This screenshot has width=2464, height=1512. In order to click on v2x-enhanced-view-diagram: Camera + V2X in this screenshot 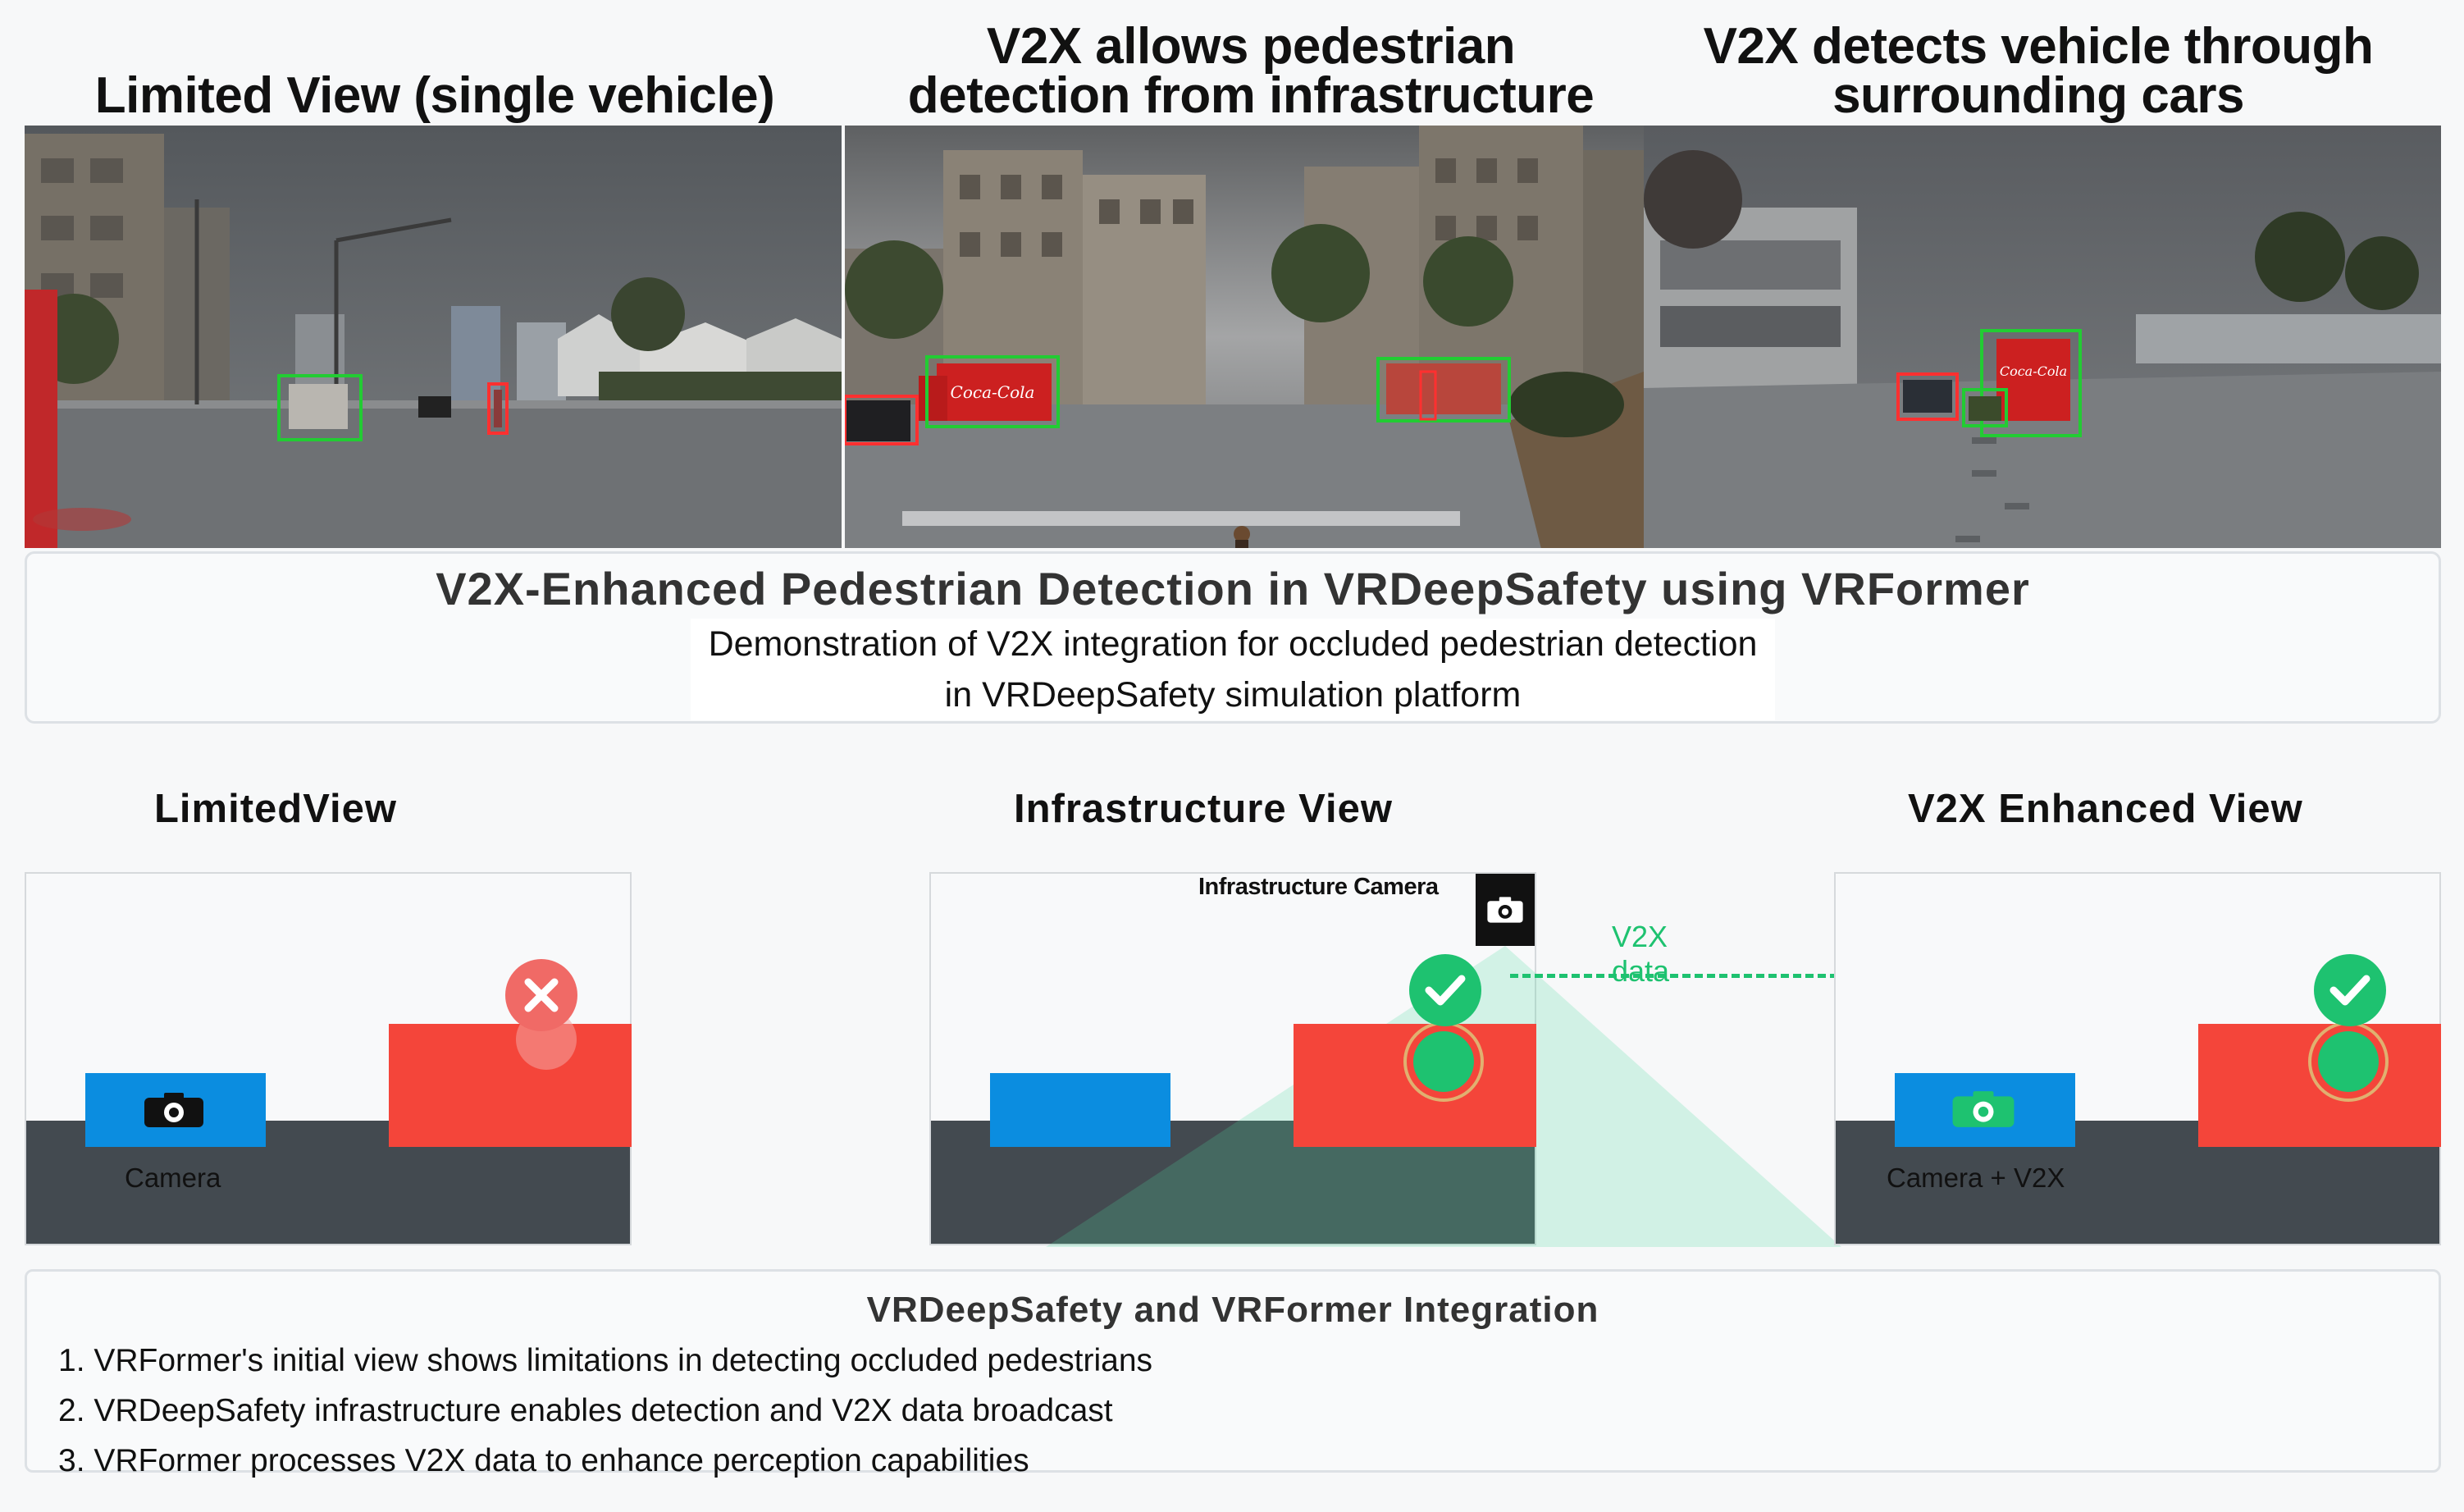, I will do `click(2137, 1058)`.